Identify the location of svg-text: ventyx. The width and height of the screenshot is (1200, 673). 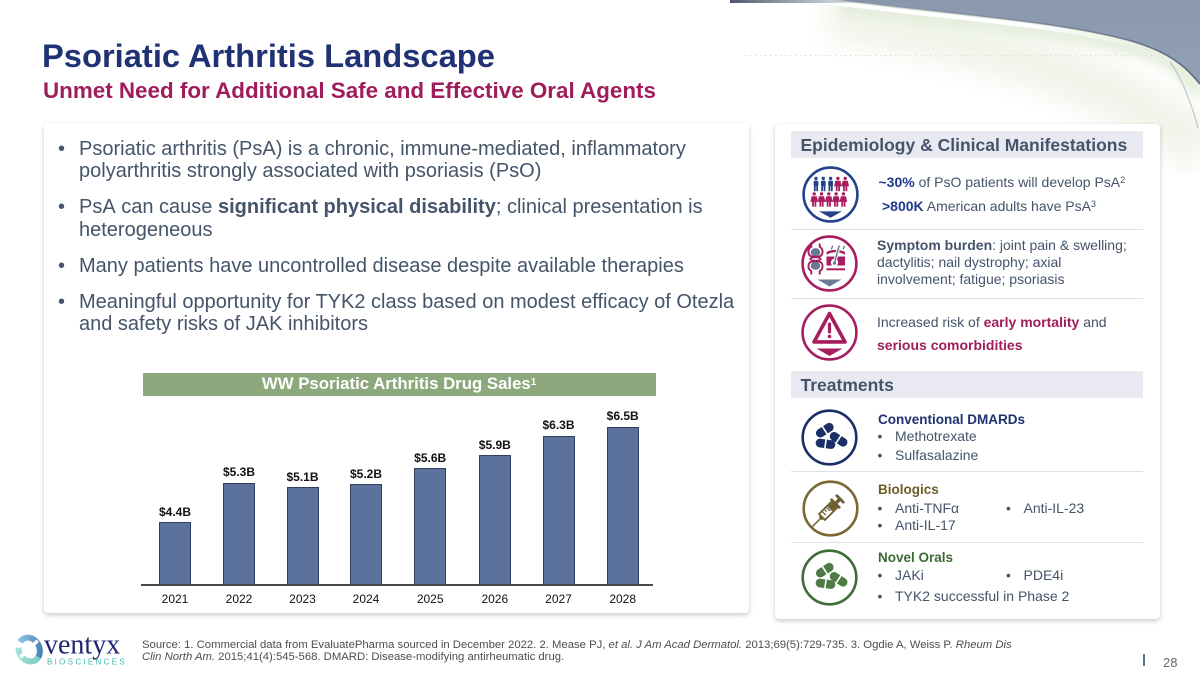
(82, 647).